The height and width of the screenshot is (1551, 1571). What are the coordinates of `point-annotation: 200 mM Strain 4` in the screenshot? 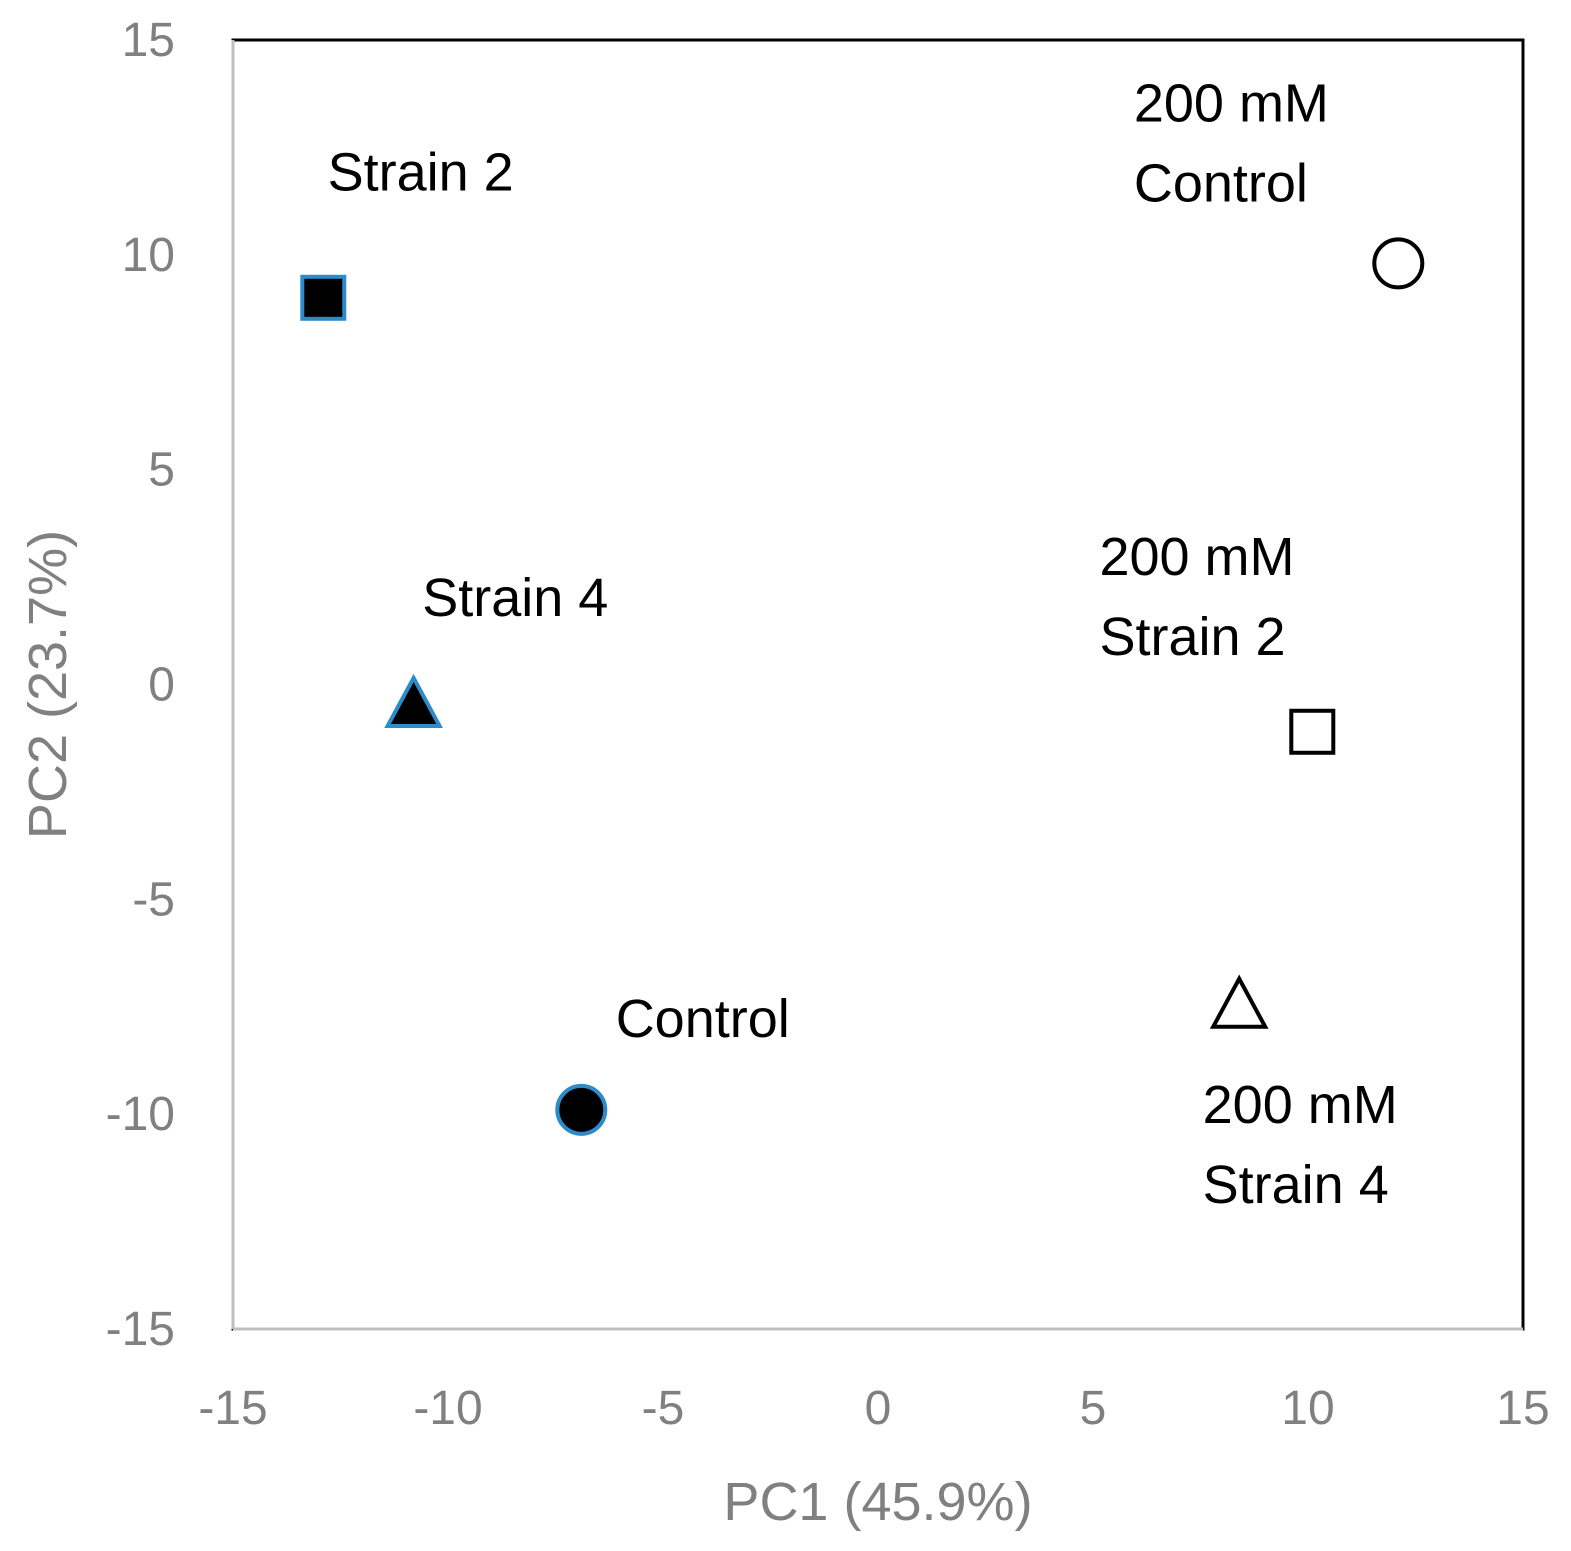 It's located at (1300, 1145).